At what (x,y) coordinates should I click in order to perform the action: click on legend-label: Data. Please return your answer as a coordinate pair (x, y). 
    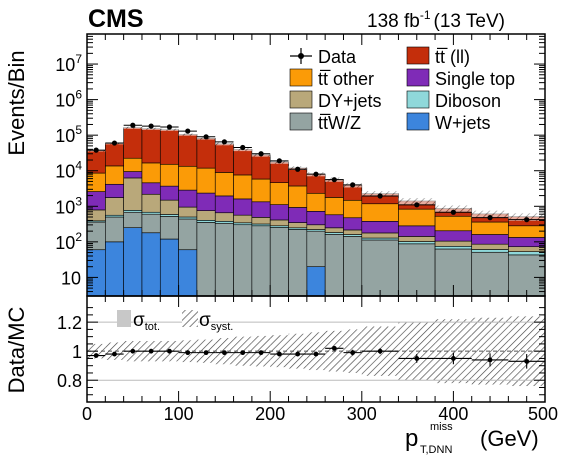
    Looking at the image, I should click on (337, 57).